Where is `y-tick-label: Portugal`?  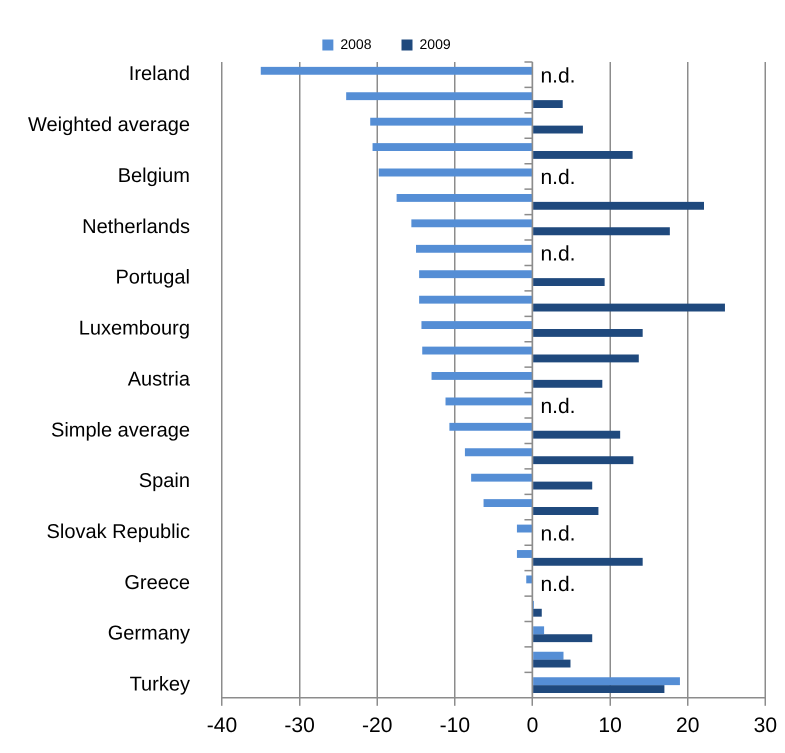 y-tick-label: Portugal is located at coordinates (152, 277).